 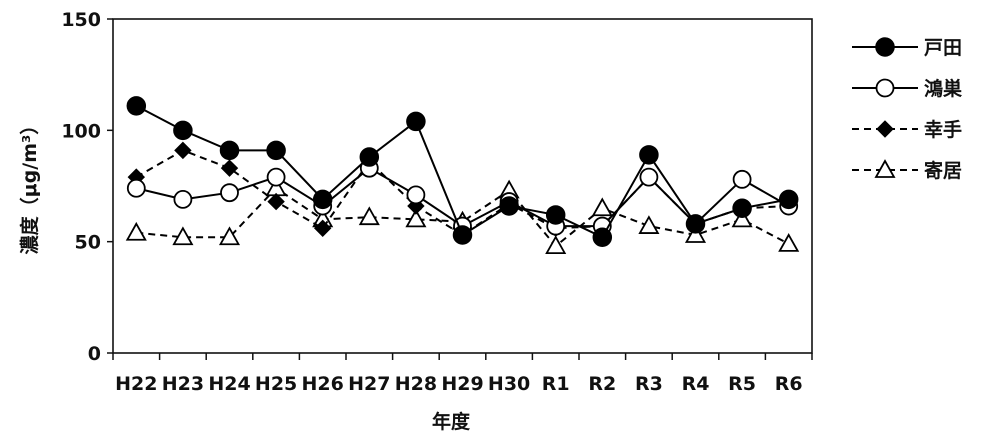 I want to click on y-axis-ticks: 0 50 100 150, so click(x=87, y=187).